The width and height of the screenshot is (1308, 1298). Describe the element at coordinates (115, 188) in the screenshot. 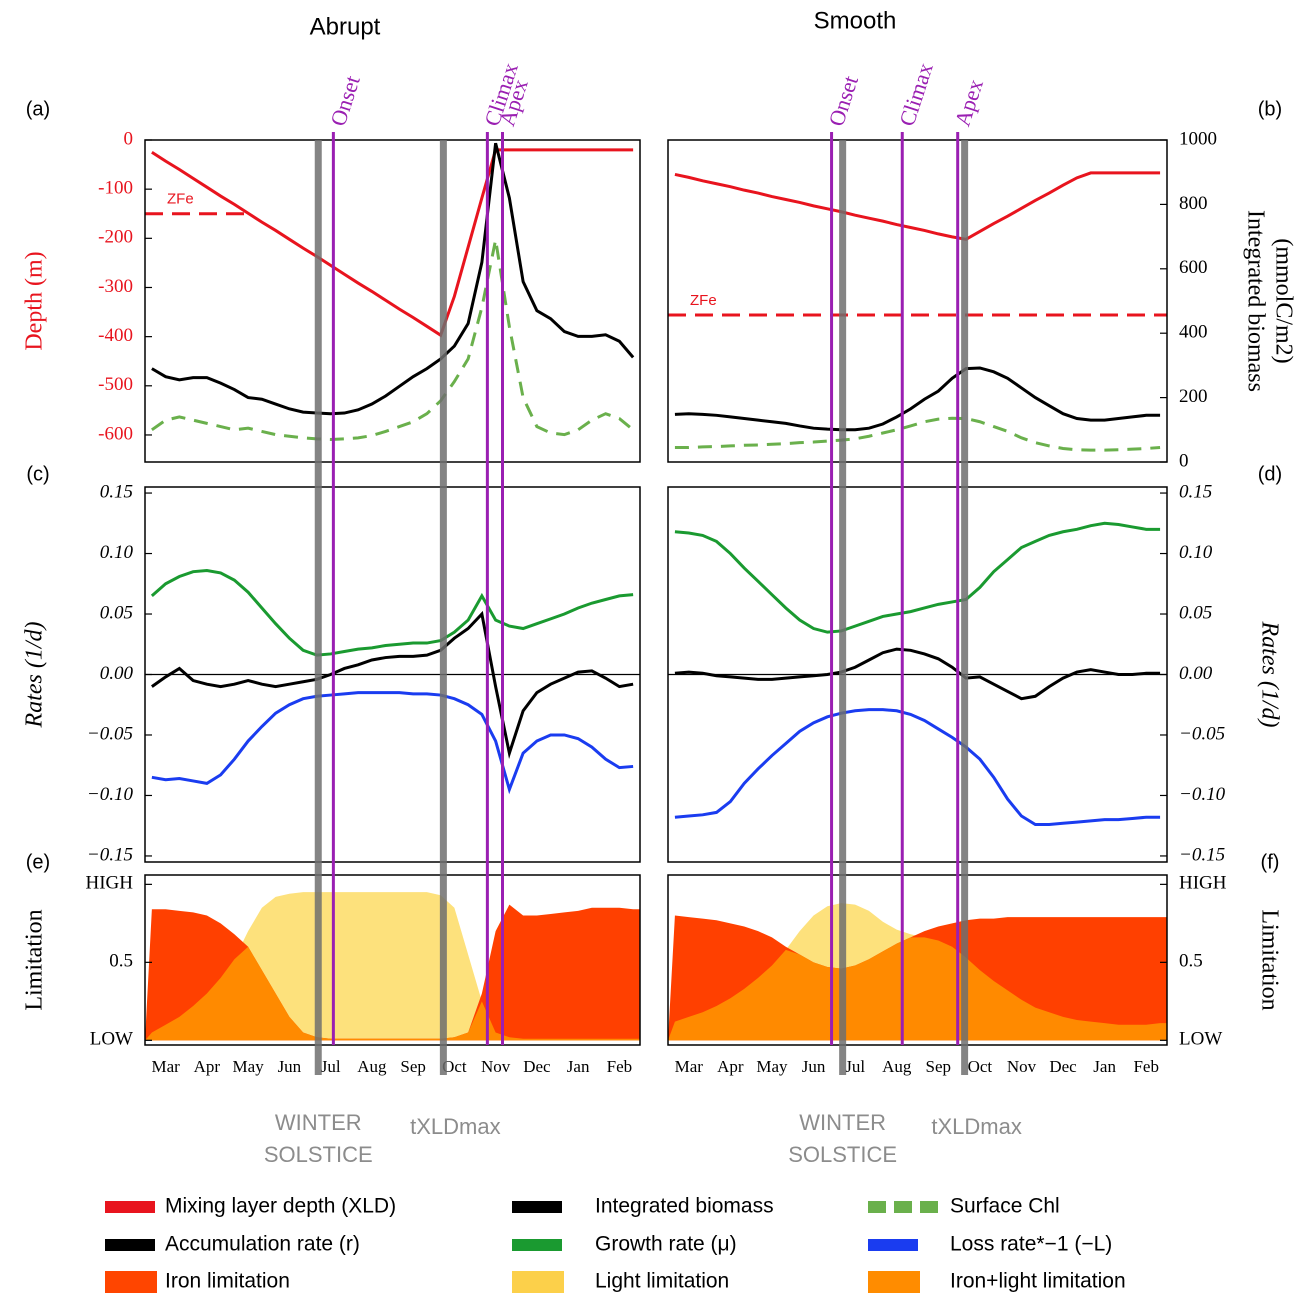

I see `y-tick-label: -100` at that location.